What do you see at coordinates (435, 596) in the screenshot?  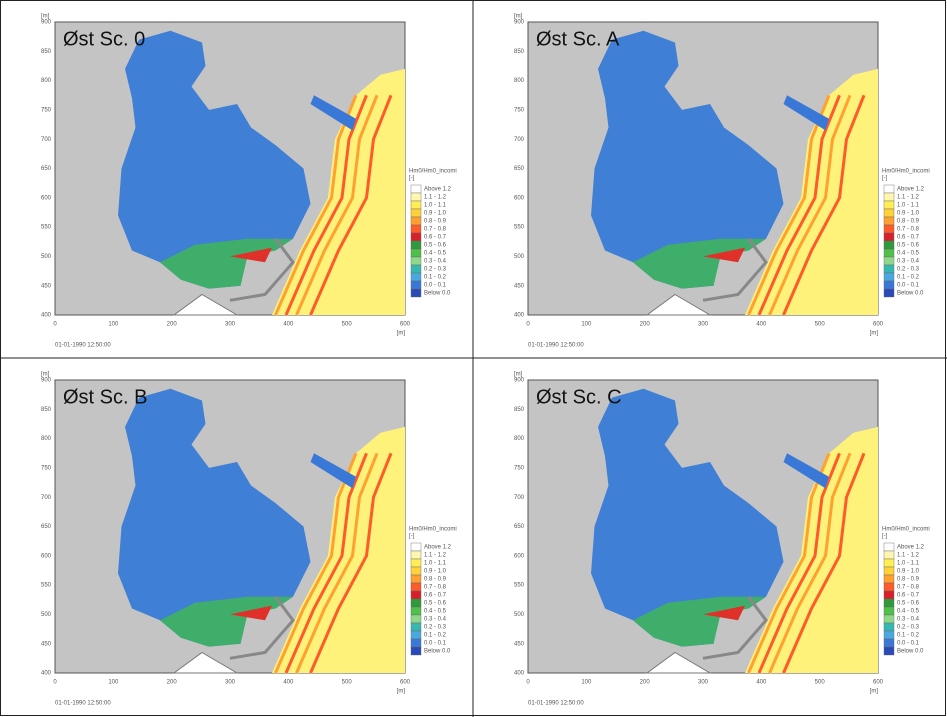 I see `legend-label: 0.6 - 0.7` at bounding box center [435, 596].